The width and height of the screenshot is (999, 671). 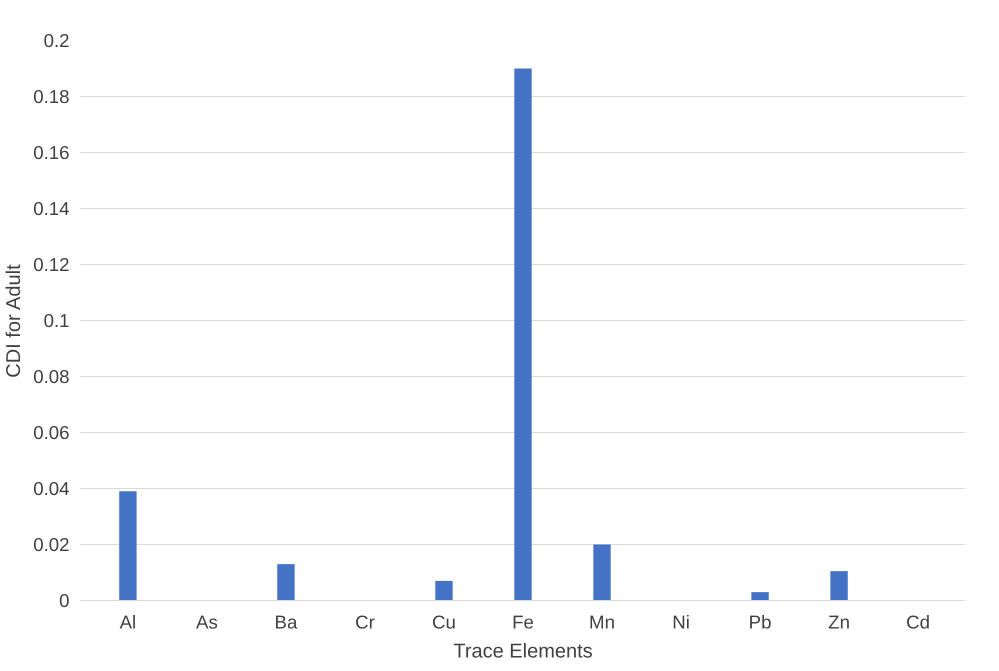 What do you see at coordinates (64, 600) in the screenshot?
I see `y-tick-label: 0` at bounding box center [64, 600].